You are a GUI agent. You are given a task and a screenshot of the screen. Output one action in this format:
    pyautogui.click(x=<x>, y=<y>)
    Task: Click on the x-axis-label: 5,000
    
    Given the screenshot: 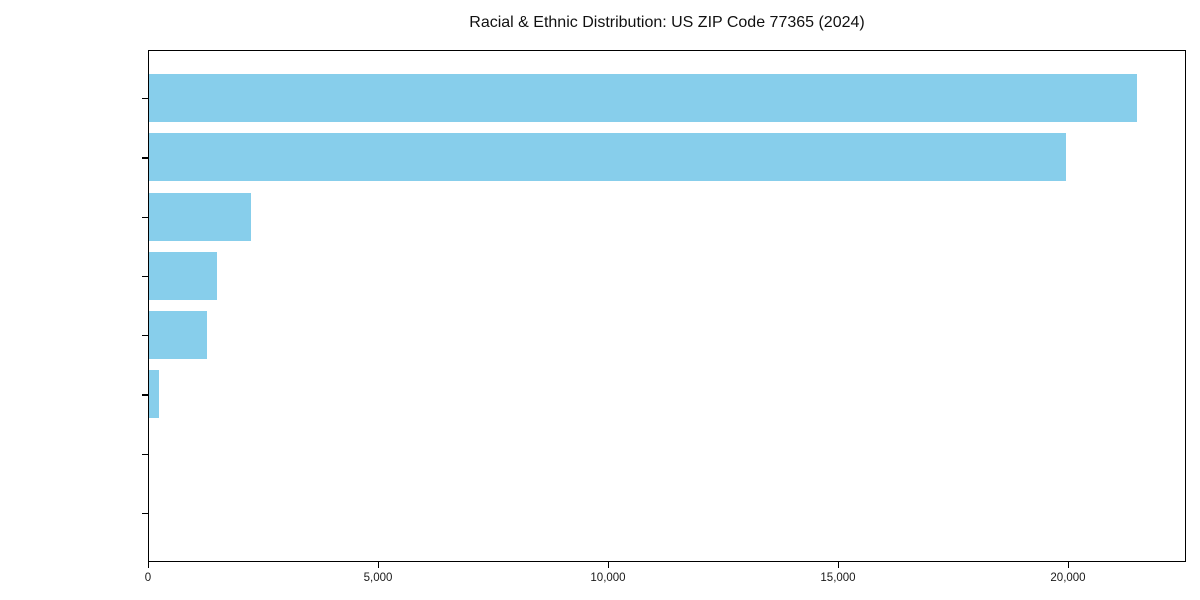 What is the action you would take?
    pyautogui.click(x=378, y=578)
    